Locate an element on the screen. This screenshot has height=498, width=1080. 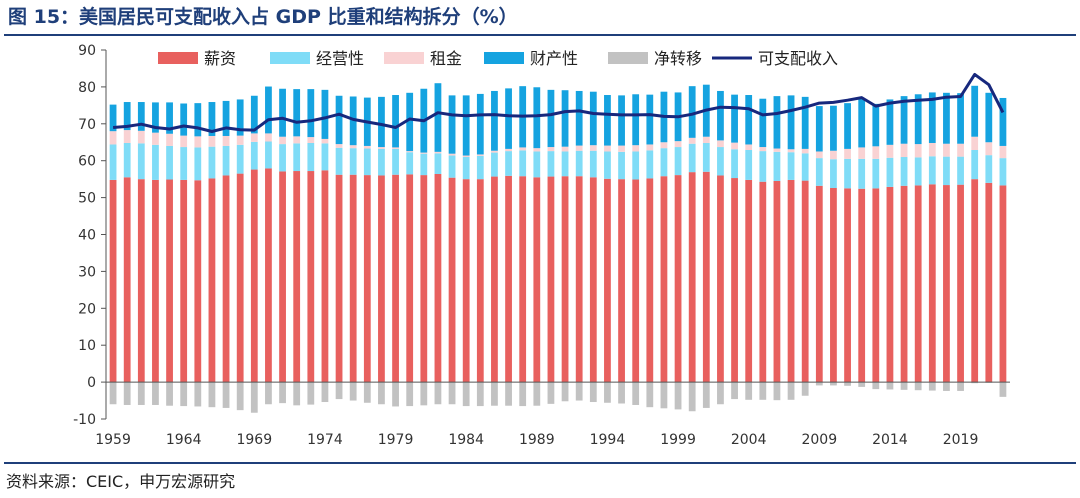
x-tick-label: 2019 is located at coordinates (961, 440).